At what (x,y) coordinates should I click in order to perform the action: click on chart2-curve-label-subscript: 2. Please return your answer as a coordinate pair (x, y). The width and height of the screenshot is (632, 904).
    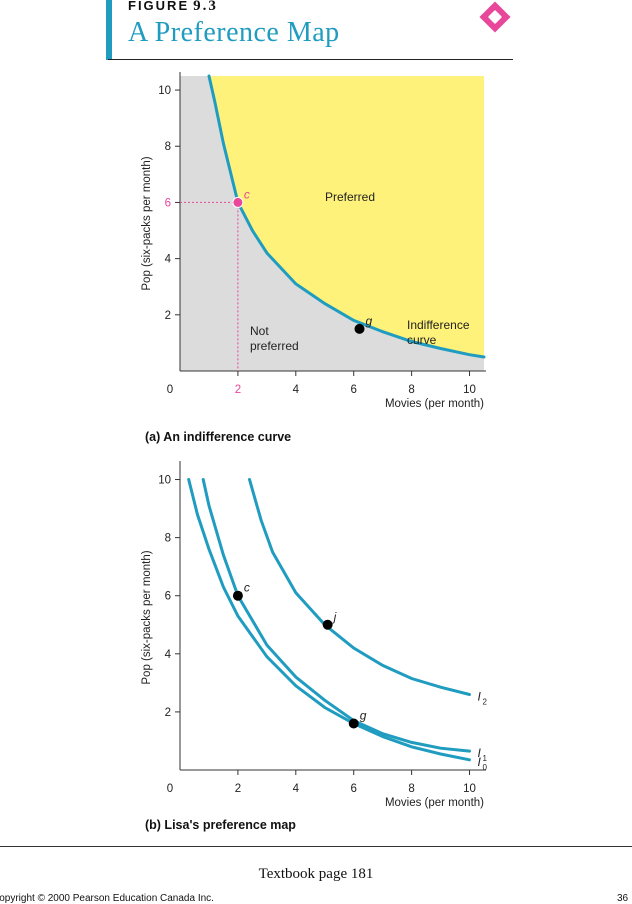
    Looking at the image, I should click on (485, 701).